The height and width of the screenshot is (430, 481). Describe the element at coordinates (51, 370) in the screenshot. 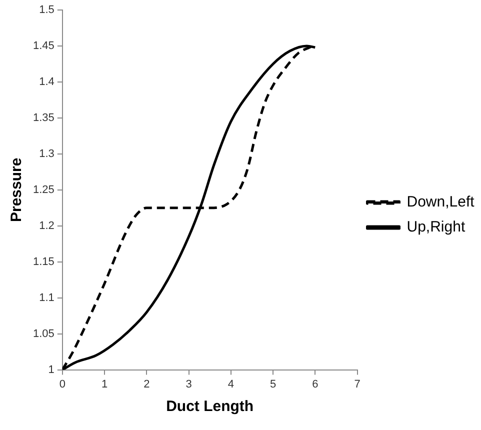

I see `y-tick-label: 1` at that location.